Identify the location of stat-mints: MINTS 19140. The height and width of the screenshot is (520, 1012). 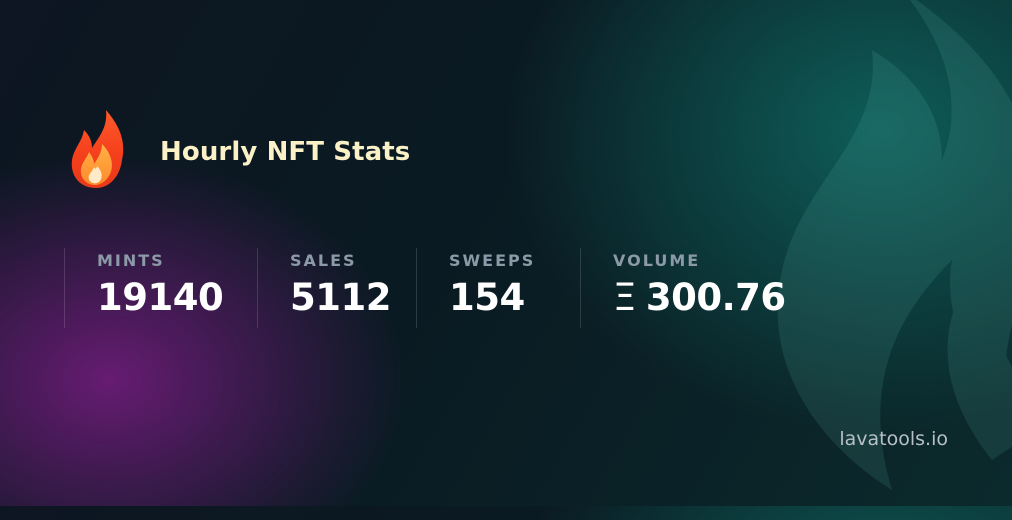
(160, 288).